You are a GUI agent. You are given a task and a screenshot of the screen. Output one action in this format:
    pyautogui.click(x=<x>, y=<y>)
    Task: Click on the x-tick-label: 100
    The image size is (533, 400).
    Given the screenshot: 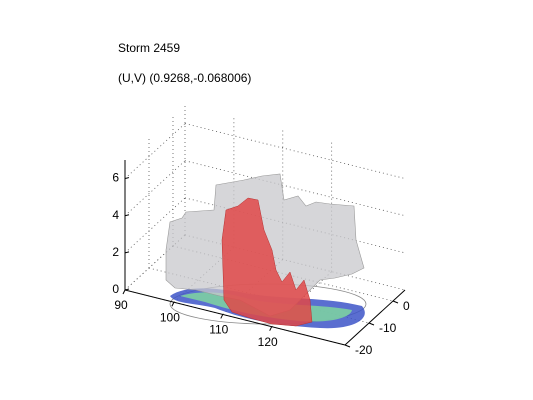 What is the action you would take?
    pyautogui.click(x=170, y=317)
    